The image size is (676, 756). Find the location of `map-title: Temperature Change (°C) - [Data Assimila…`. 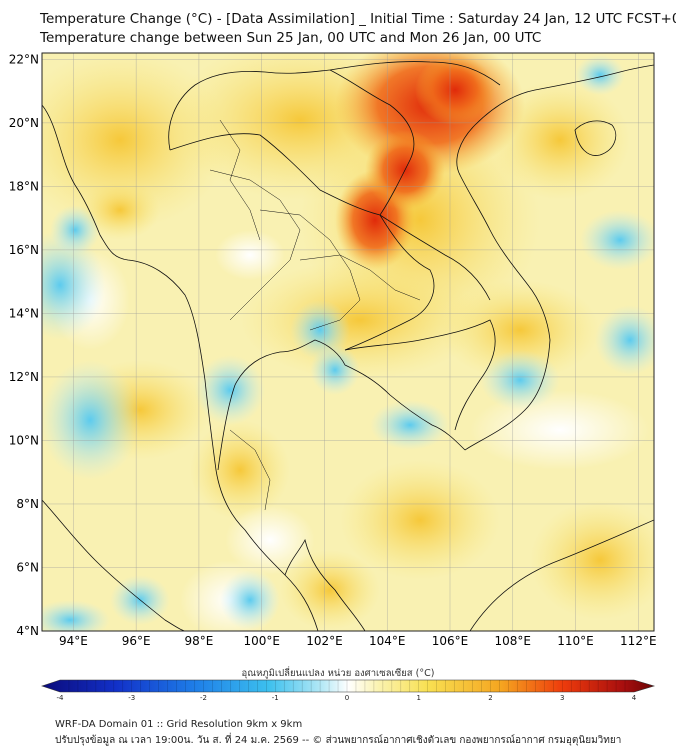

map-title: Temperature Change (°C) - [Data Assimila… is located at coordinates (358, 19).